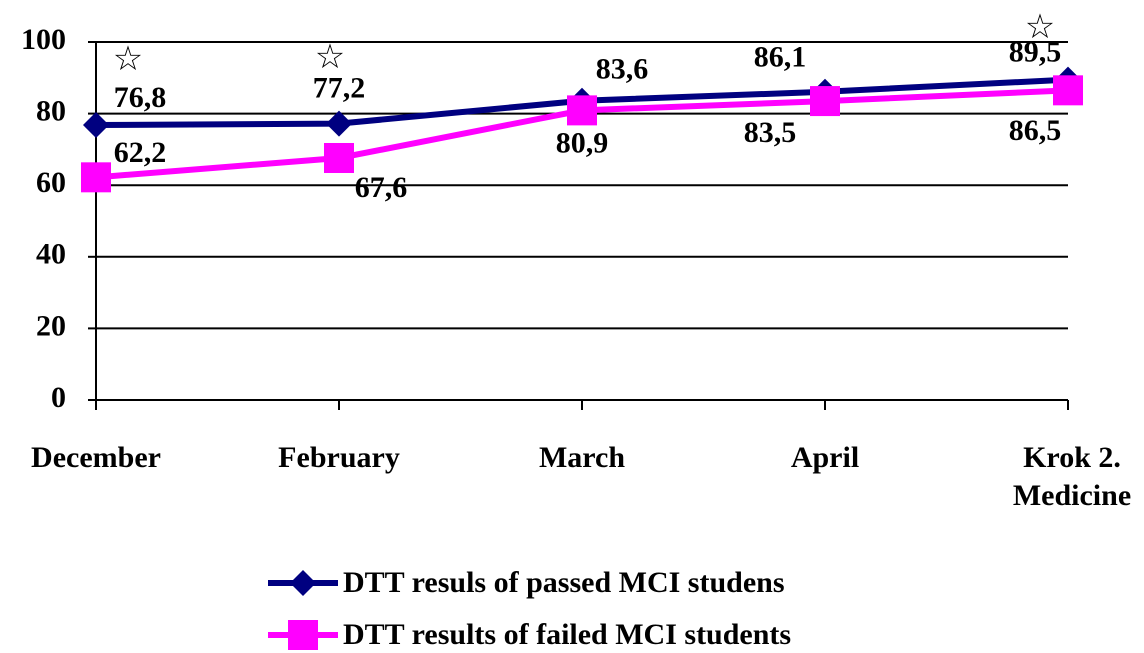 This screenshot has height=653, width=1144. I want to click on legend-entry: DTT results of failed MCI students, so click(529, 634).